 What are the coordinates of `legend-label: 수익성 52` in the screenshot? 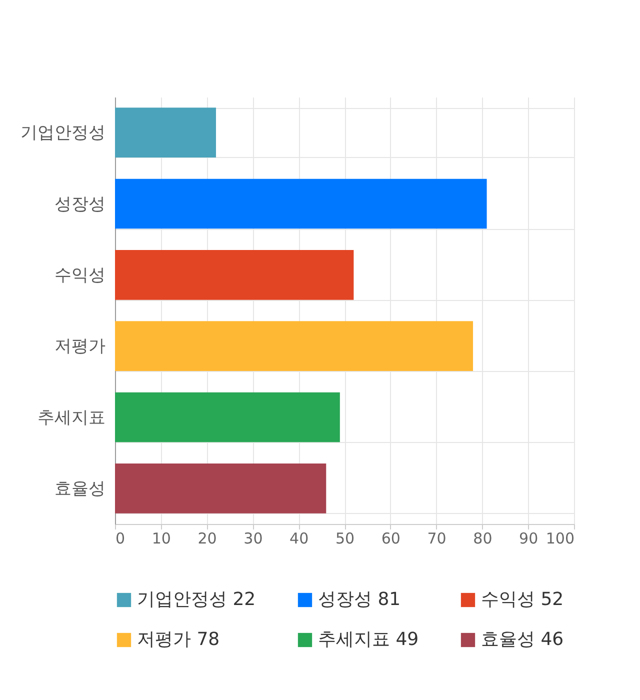 It's located at (522, 599).